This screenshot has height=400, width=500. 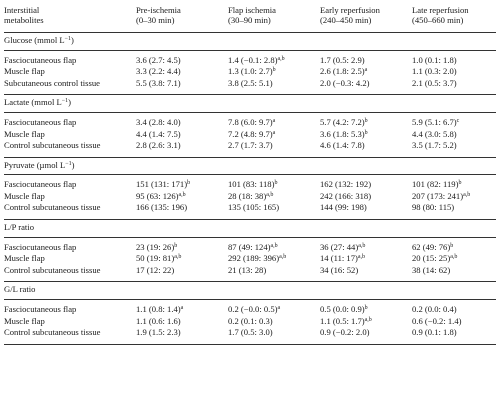 What do you see at coordinates (250, 82) in the screenshot?
I see `cell-value: 3.8 (2.5: 5.1)` at bounding box center [250, 82].